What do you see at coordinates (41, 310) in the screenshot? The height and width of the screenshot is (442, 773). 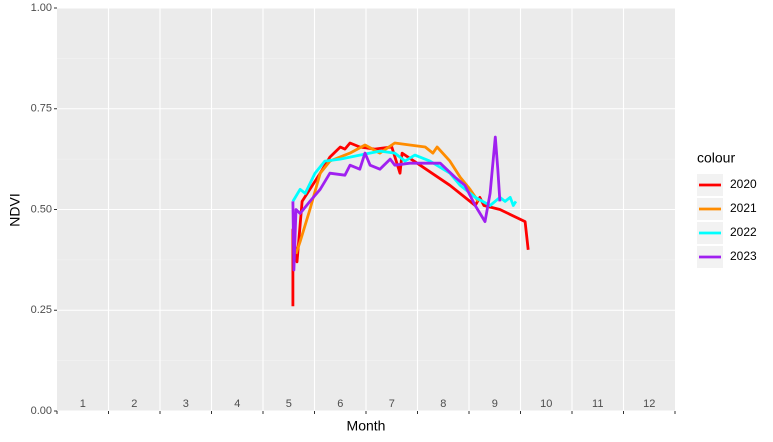 I see `y-tick-label: 0.25` at bounding box center [41, 310].